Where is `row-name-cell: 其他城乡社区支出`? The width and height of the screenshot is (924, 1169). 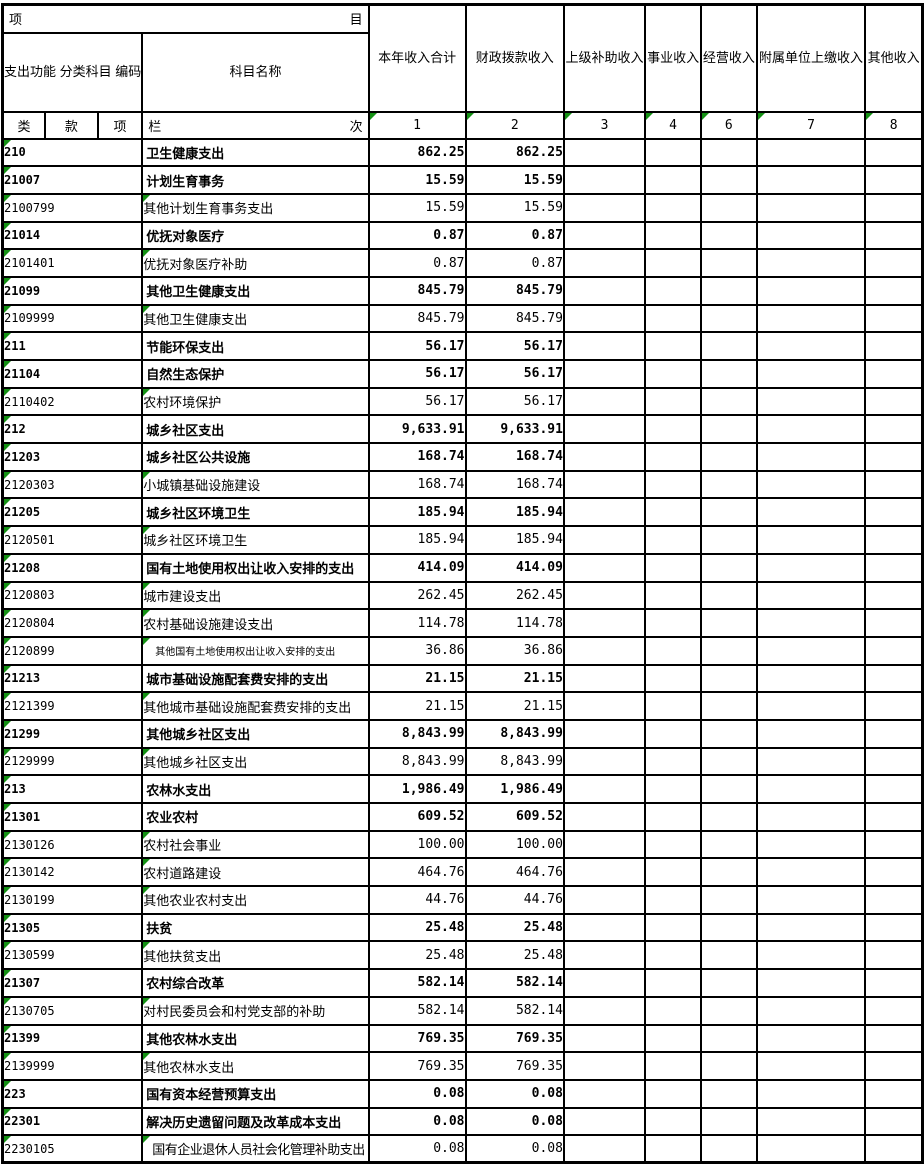 row-name-cell: 其他城乡社区支出 is located at coordinates (255, 761).